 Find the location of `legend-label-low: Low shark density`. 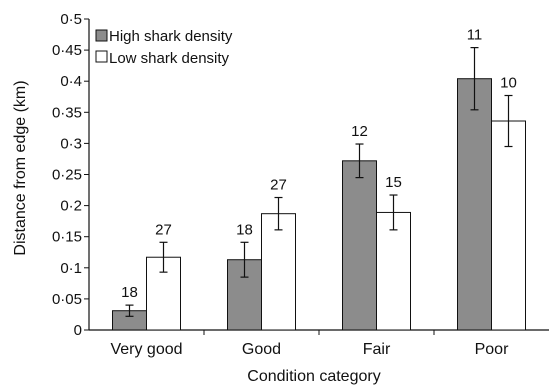

legend-label-low: Low shark density is located at coordinates (169, 58).